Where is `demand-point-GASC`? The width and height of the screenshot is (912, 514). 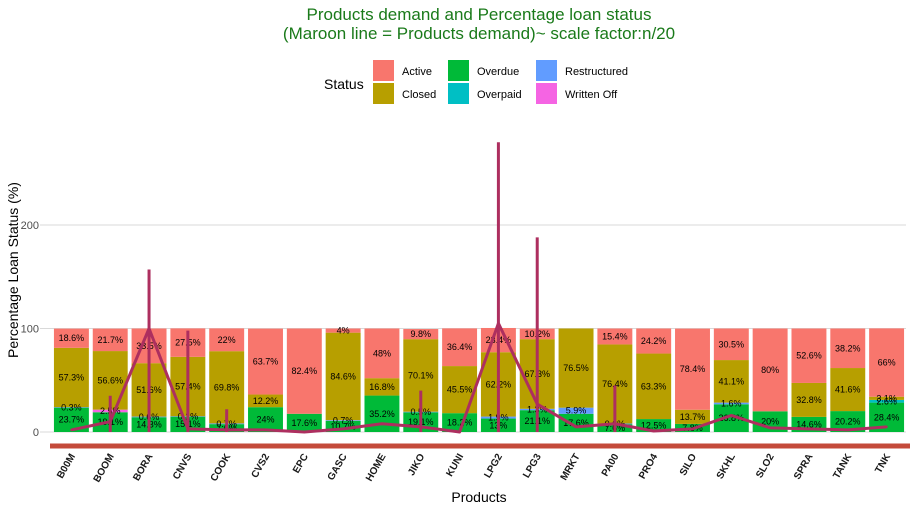
demand-point-GASC is located at coordinates (343, 429).